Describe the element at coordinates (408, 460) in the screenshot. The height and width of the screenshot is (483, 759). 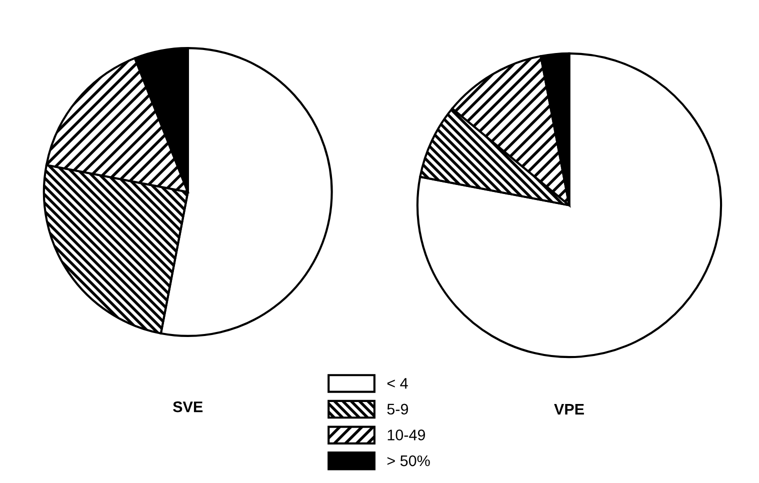
I see `legend-label: > 50%` at that location.